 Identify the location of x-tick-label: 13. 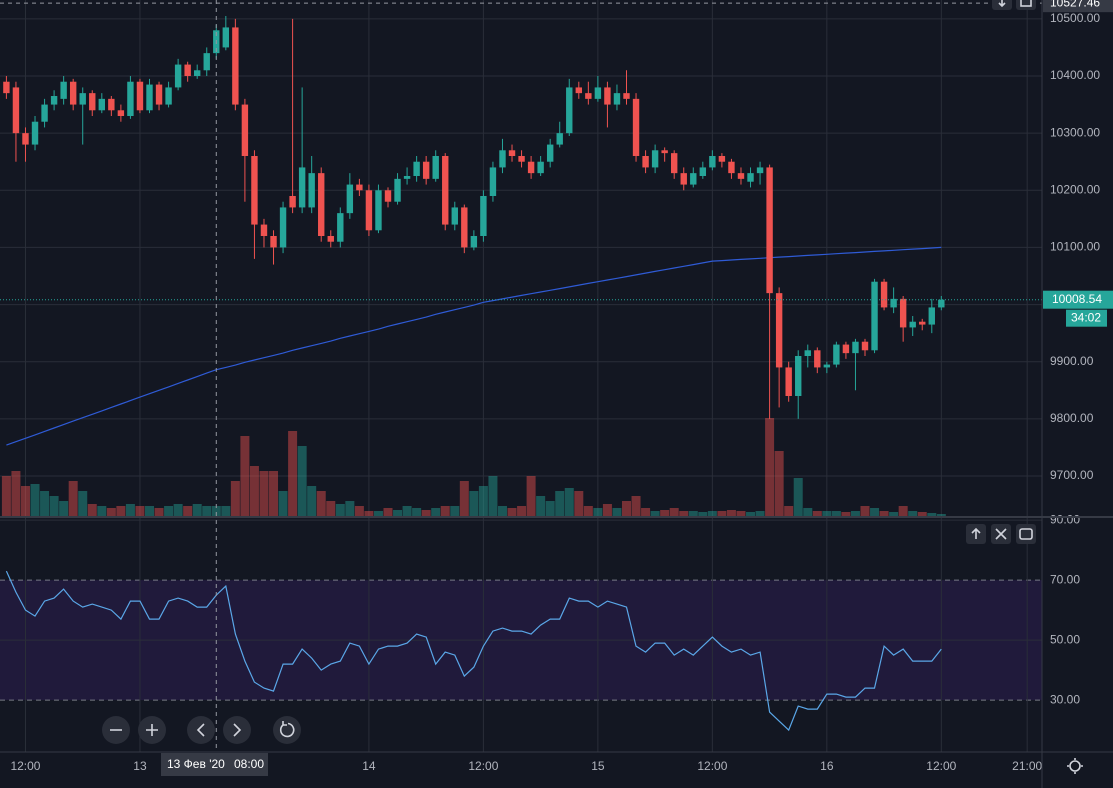
(140, 766).